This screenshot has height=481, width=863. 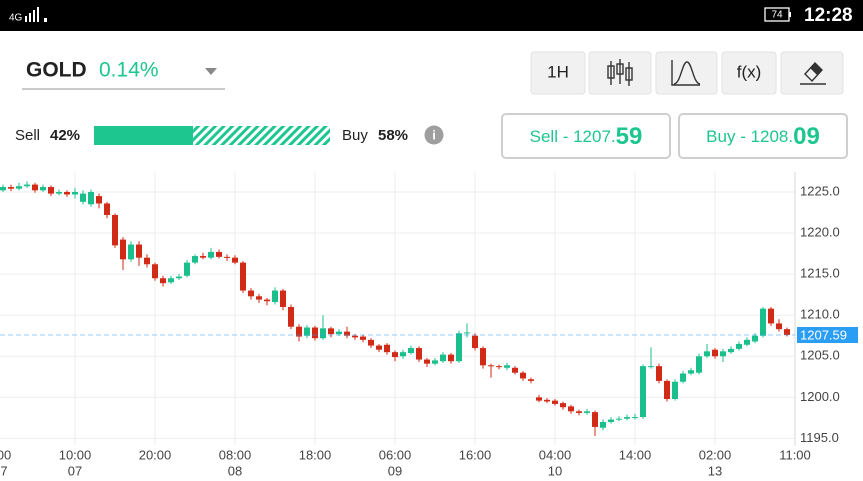 I want to click on eraser-button, so click(x=812, y=73).